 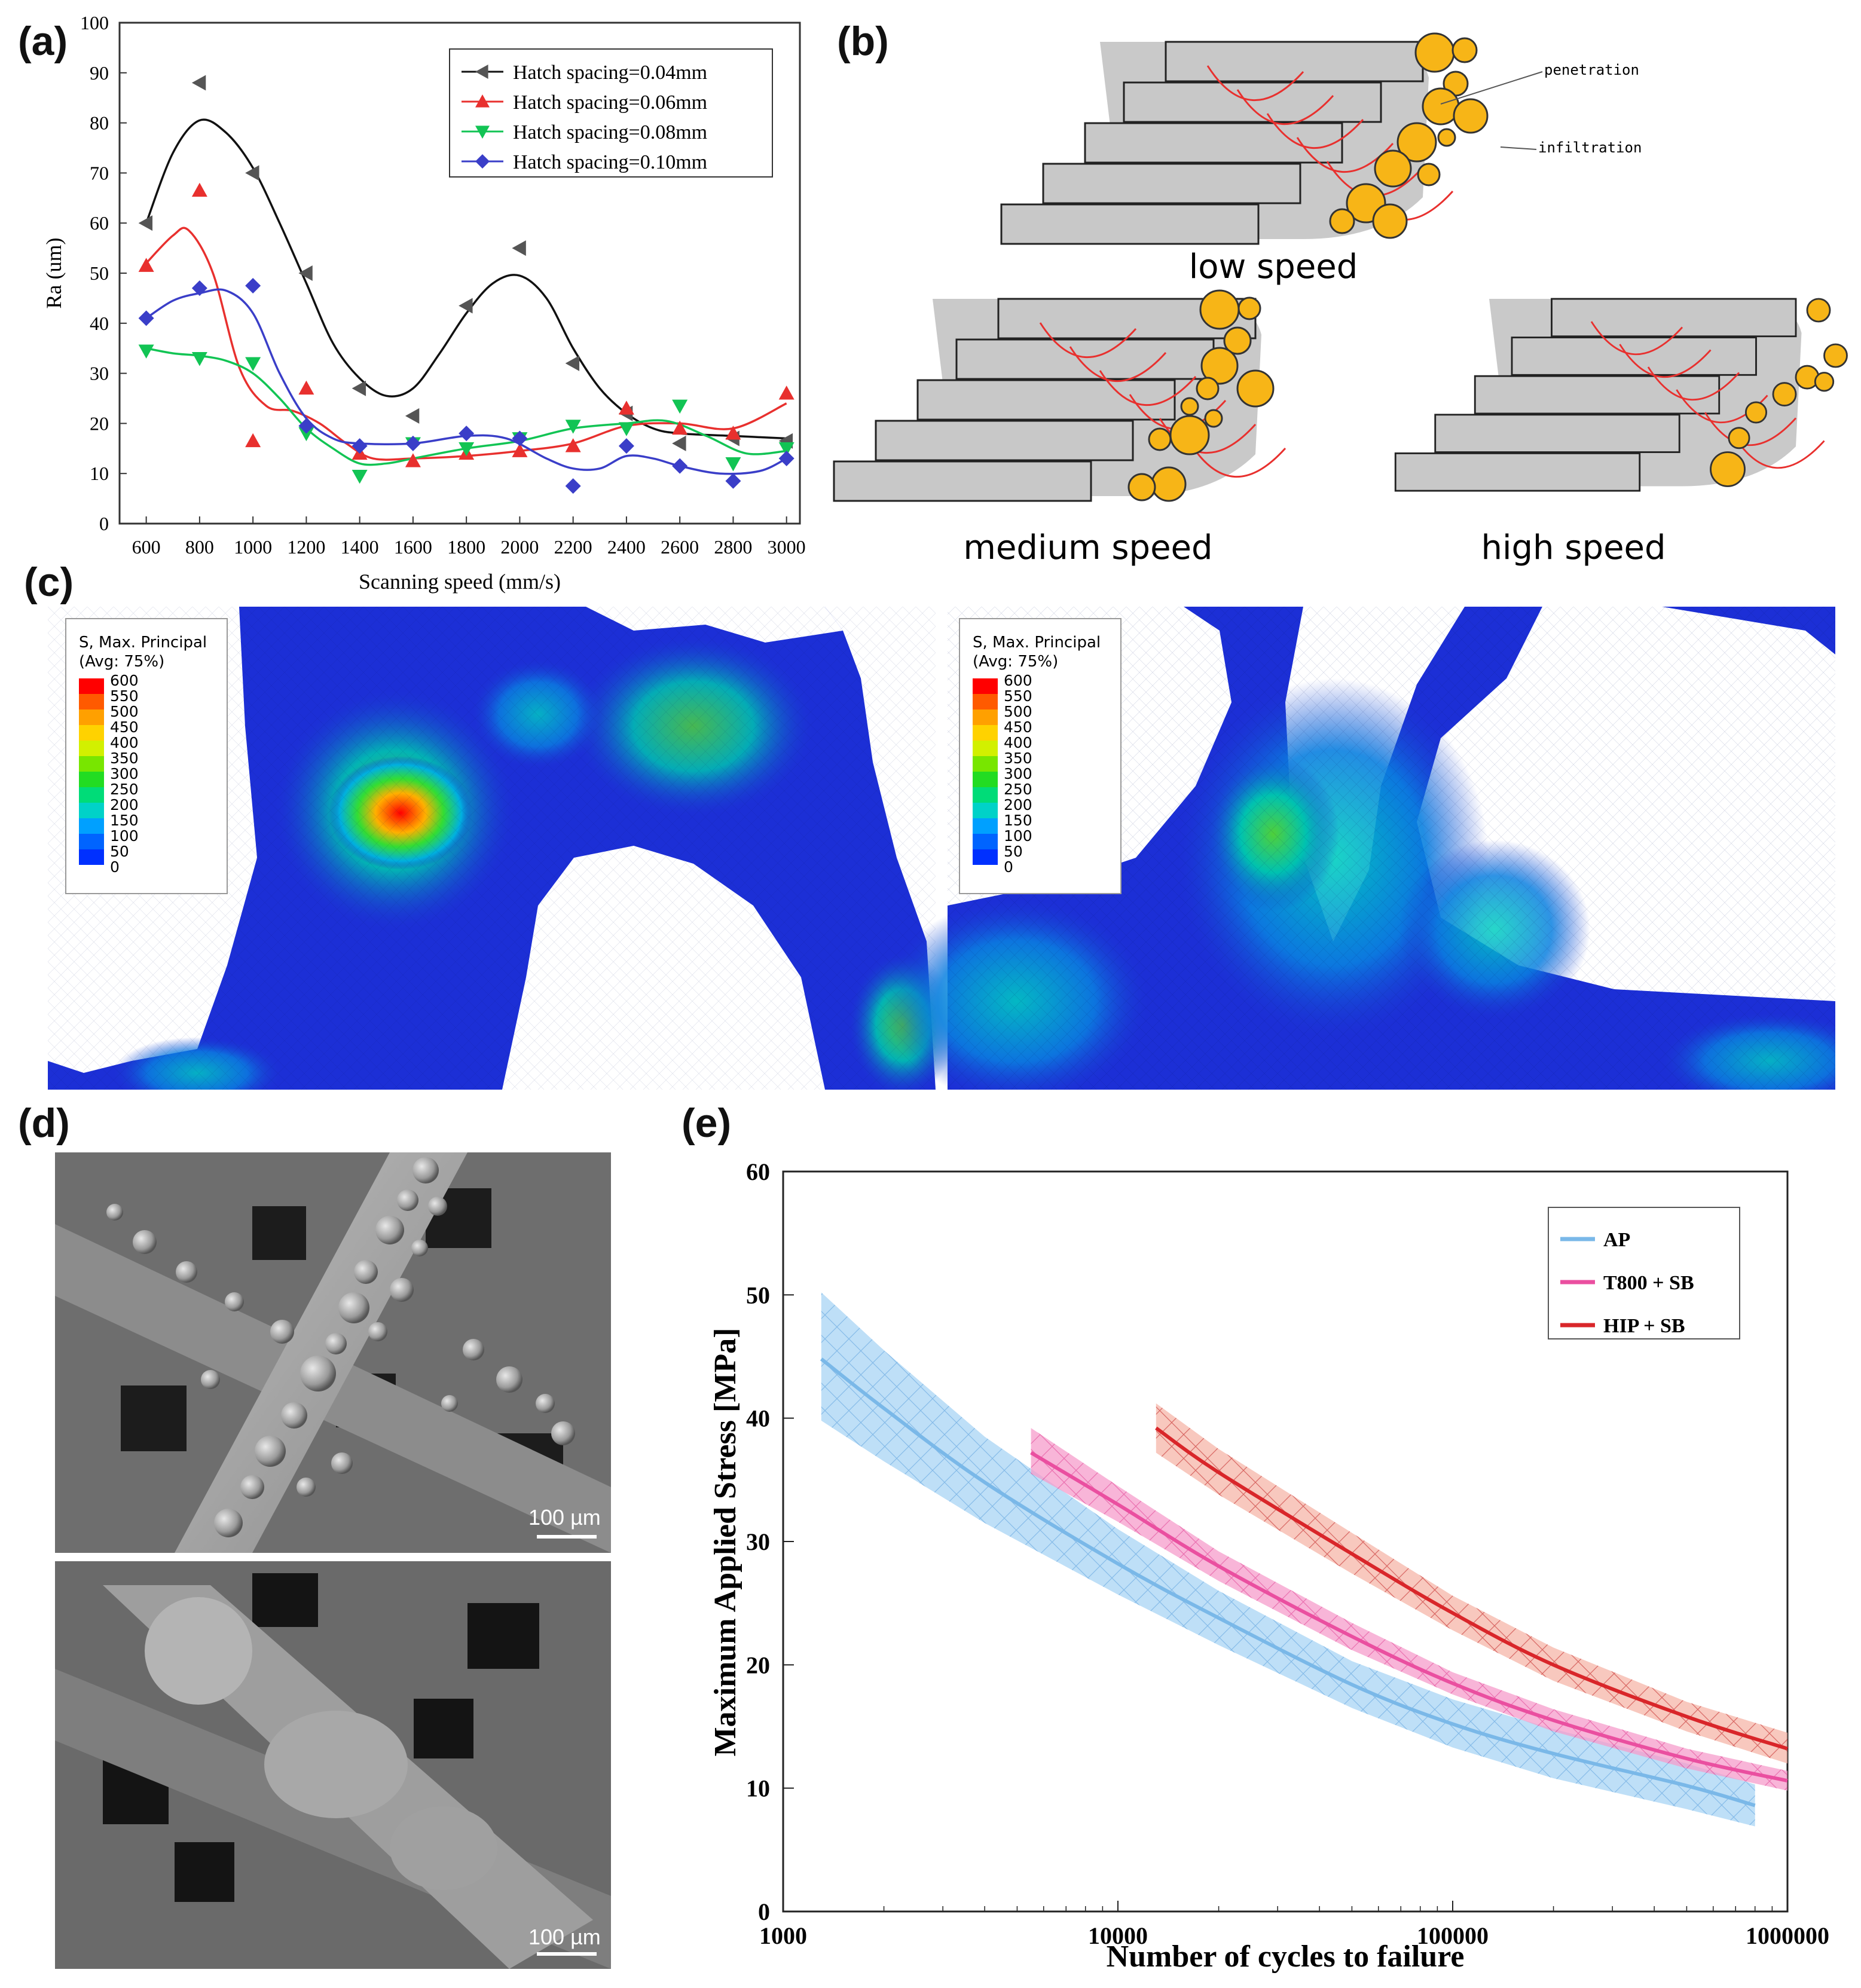 What do you see at coordinates (333, 1353) in the screenshot?
I see `sem-image-top: 100 µm` at bounding box center [333, 1353].